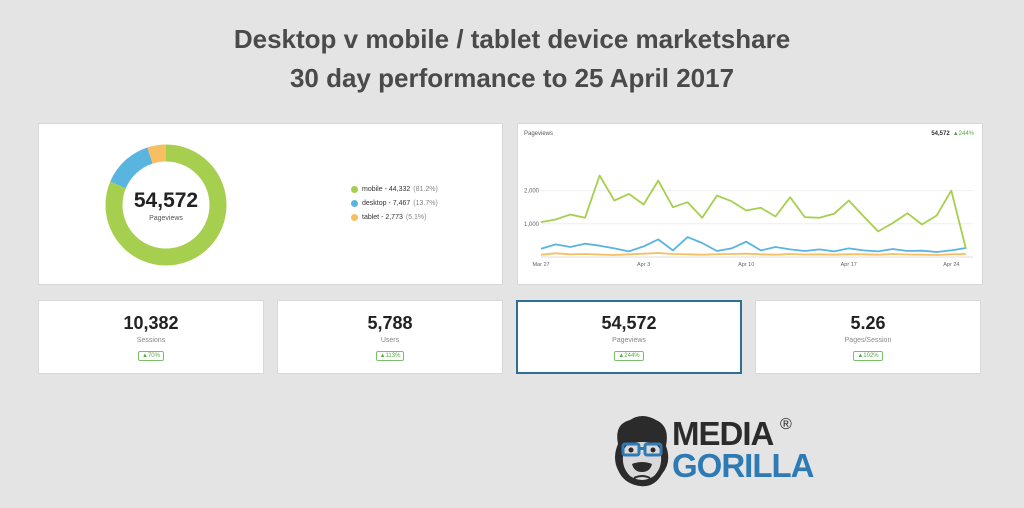  I want to click on stat-change-badge: ▲113%, so click(390, 356).